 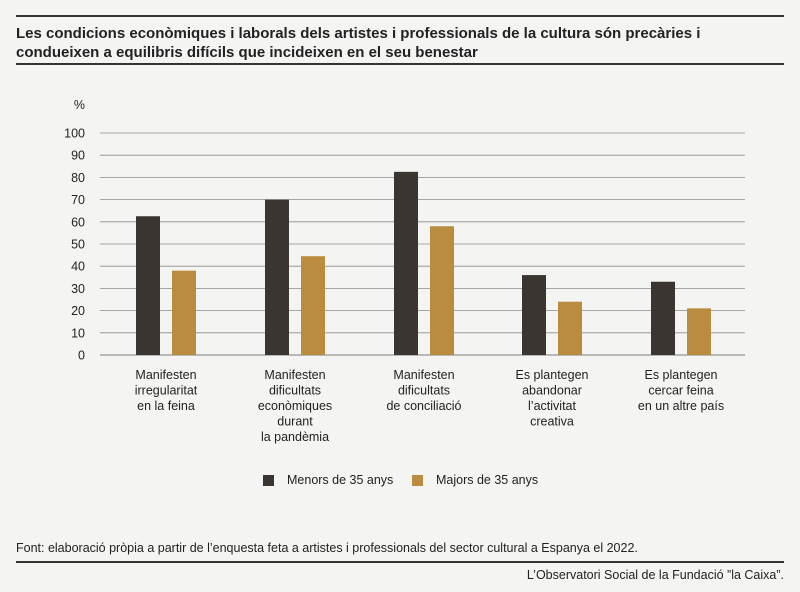 I want to click on top-rule, so click(x=400, y=16).